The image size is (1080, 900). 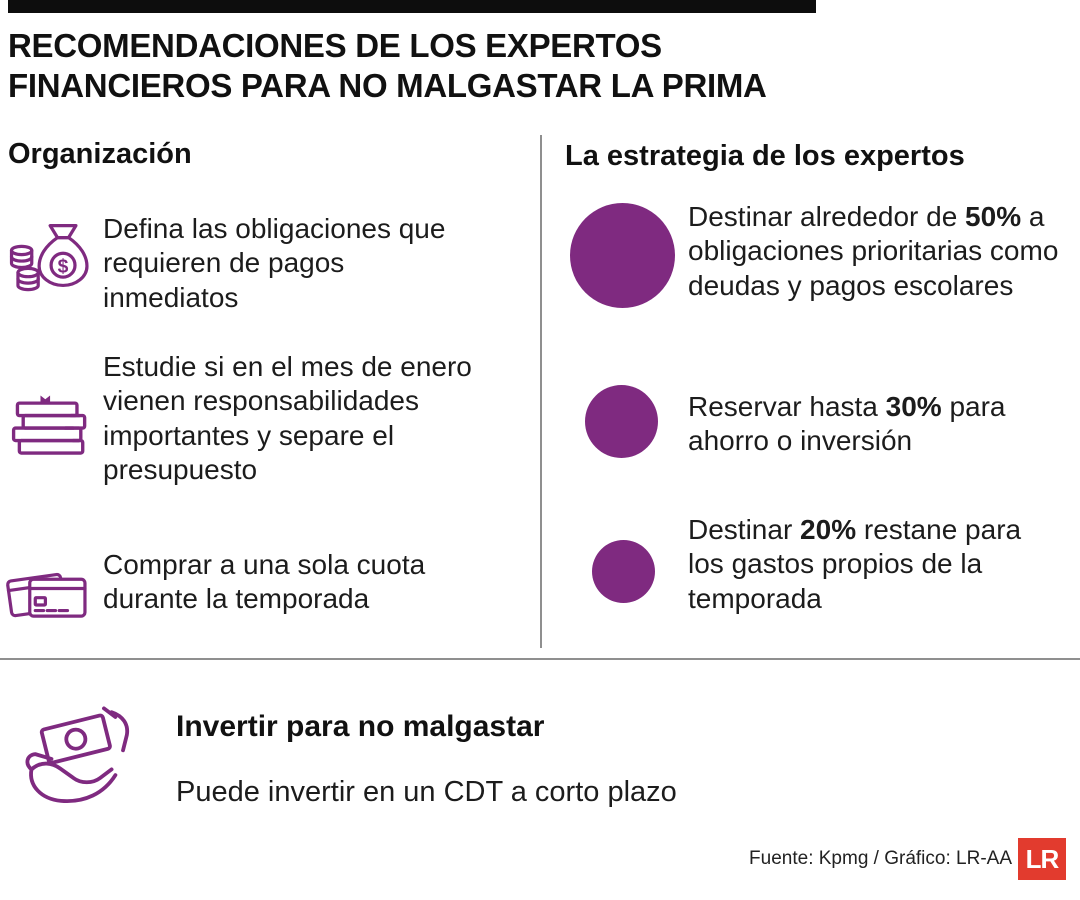 I want to click on money-bag-icon: $, so click(x=52, y=256).